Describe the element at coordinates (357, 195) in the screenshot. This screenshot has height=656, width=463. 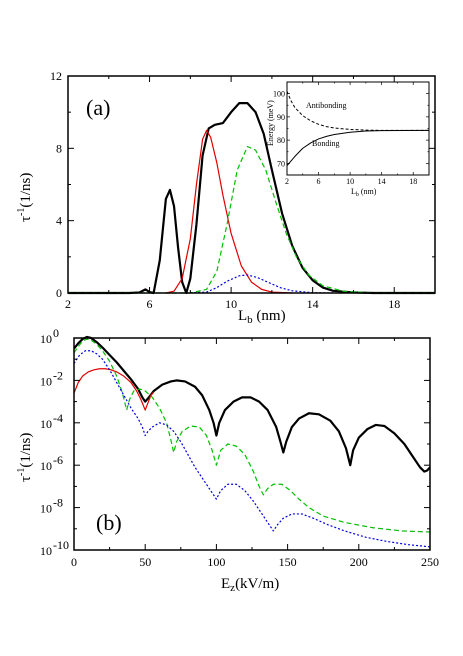
I see `inset-xlabel-sub: b` at that location.